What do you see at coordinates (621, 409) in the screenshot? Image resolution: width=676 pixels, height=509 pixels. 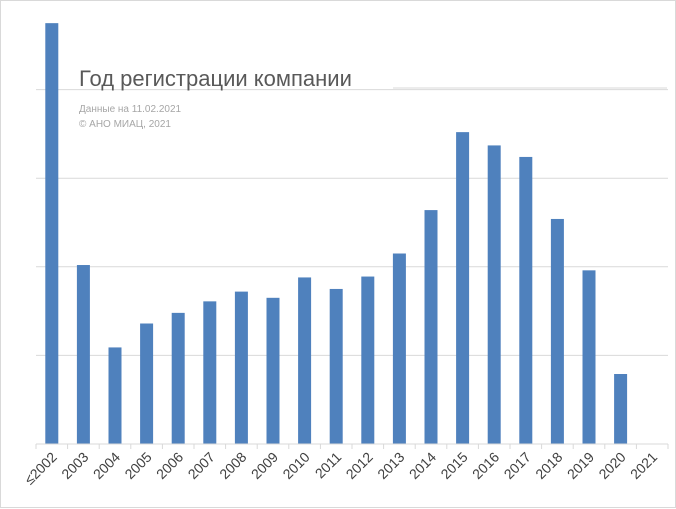 I see `bar-2020` at bounding box center [621, 409].